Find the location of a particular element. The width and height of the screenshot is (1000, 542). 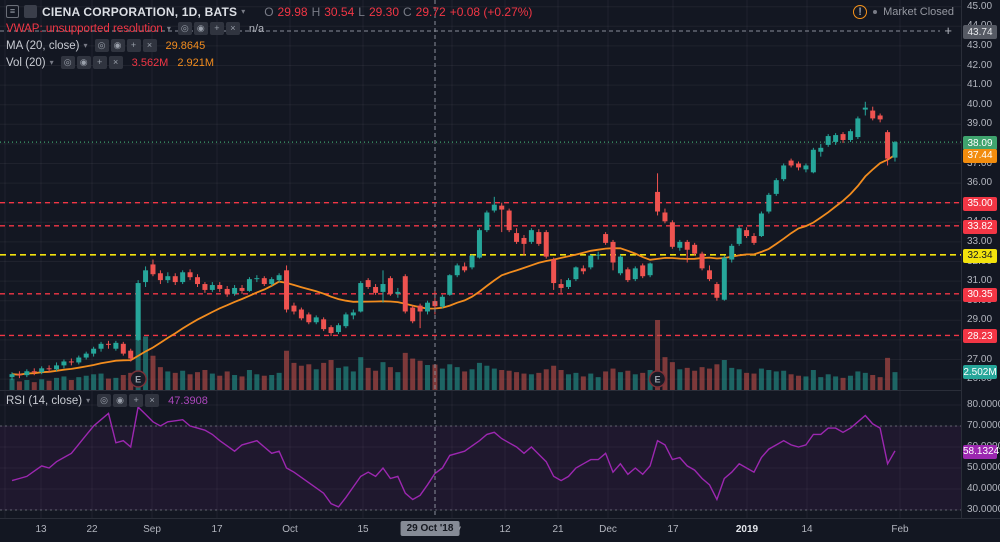

price-axis-badge: 38.09 is located at coordinates (980, 143).